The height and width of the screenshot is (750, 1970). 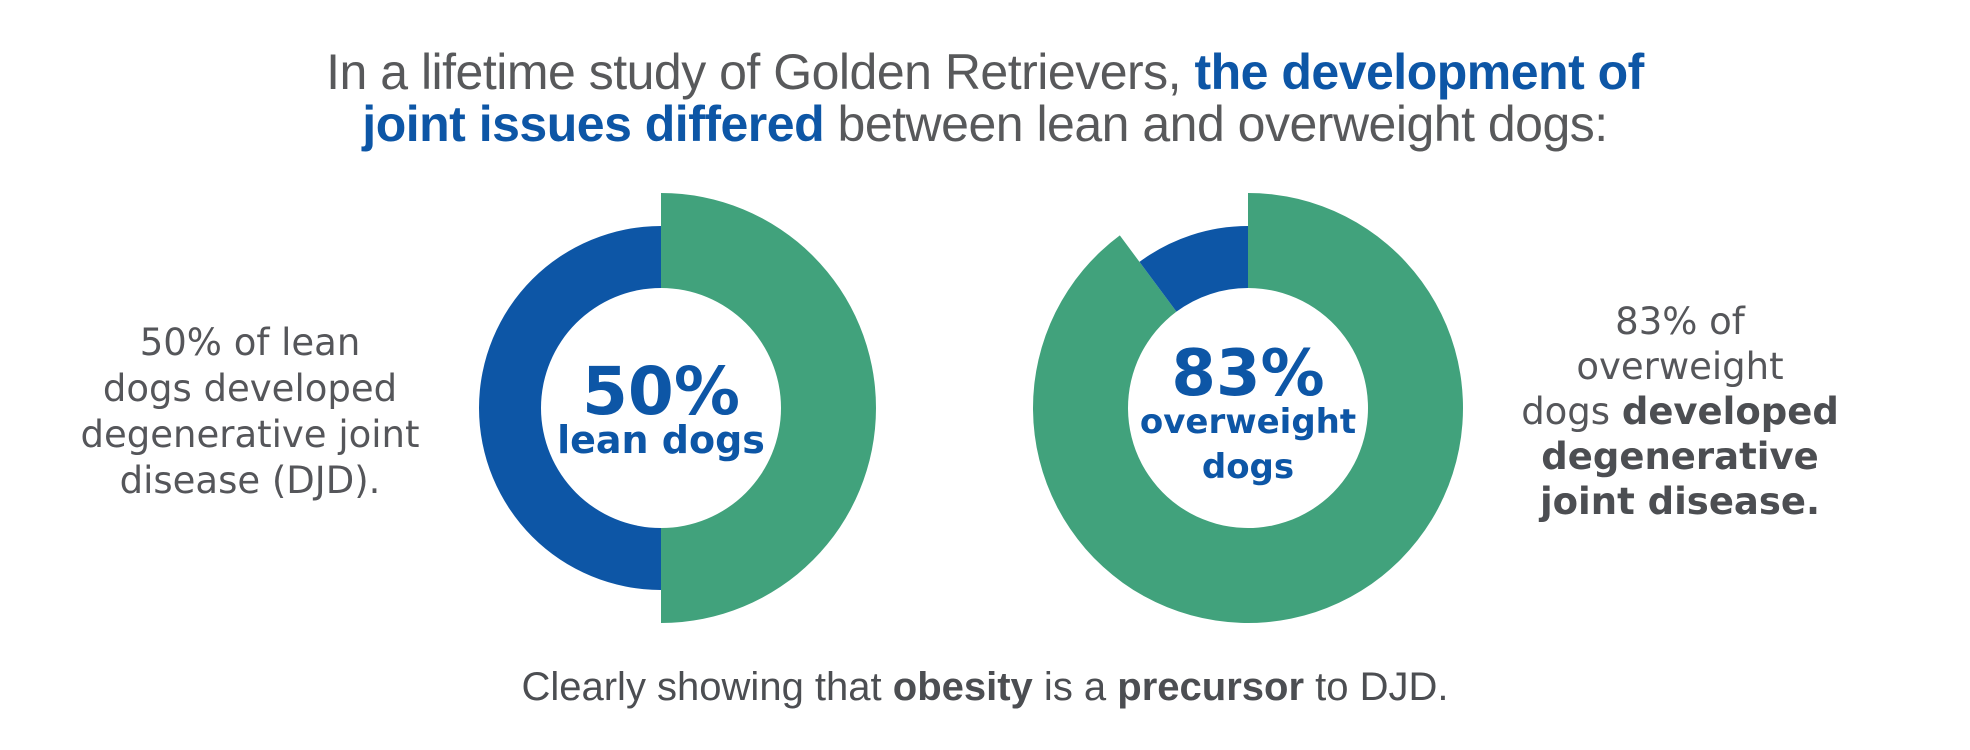 I want to click on title-line1-bold: the development of, so click(x=1419, y=72).